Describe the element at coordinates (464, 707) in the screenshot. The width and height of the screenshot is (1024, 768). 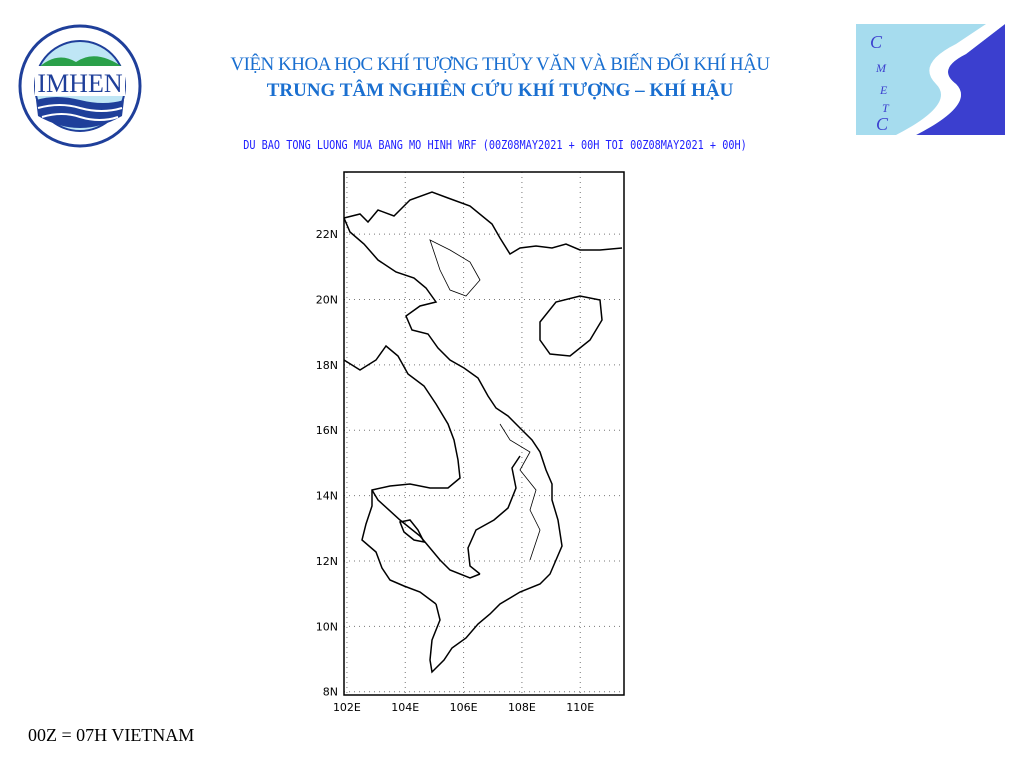
I see `lon-label: 106E` at that location.